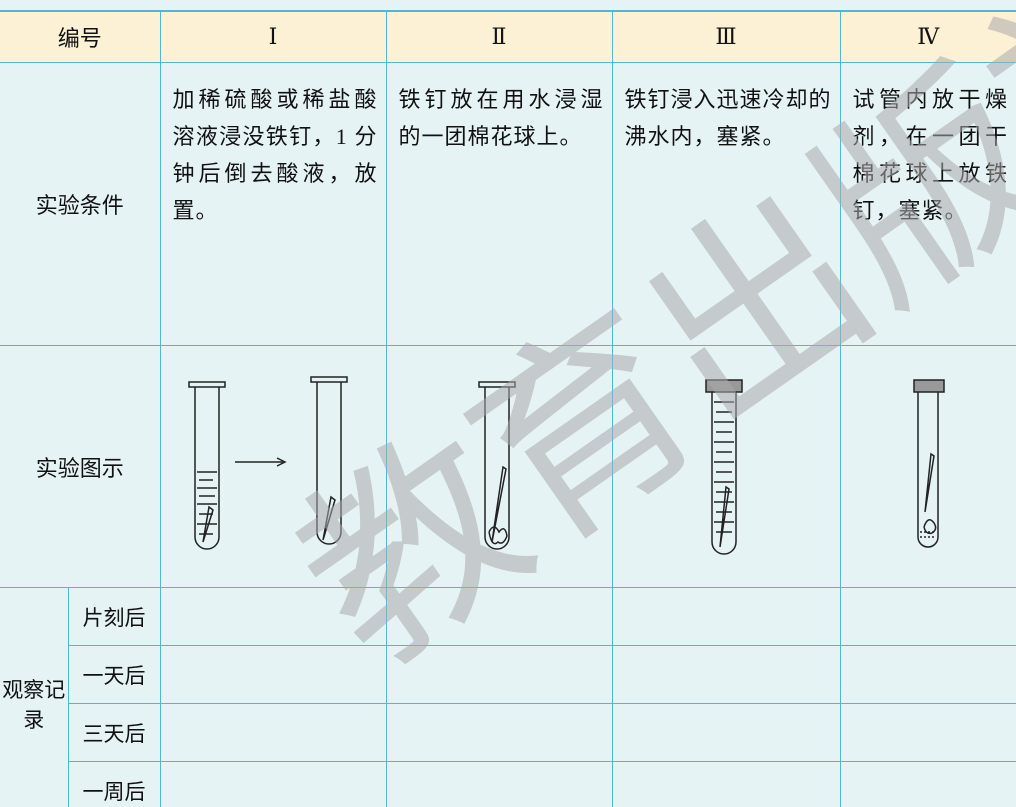 Image resolution: width=1016 pixels, height=807 pixels. What do you see at coordinates (34, 697) in the screenshot?
I see `row-label: 观察记录` at bounding box center [34, 697].